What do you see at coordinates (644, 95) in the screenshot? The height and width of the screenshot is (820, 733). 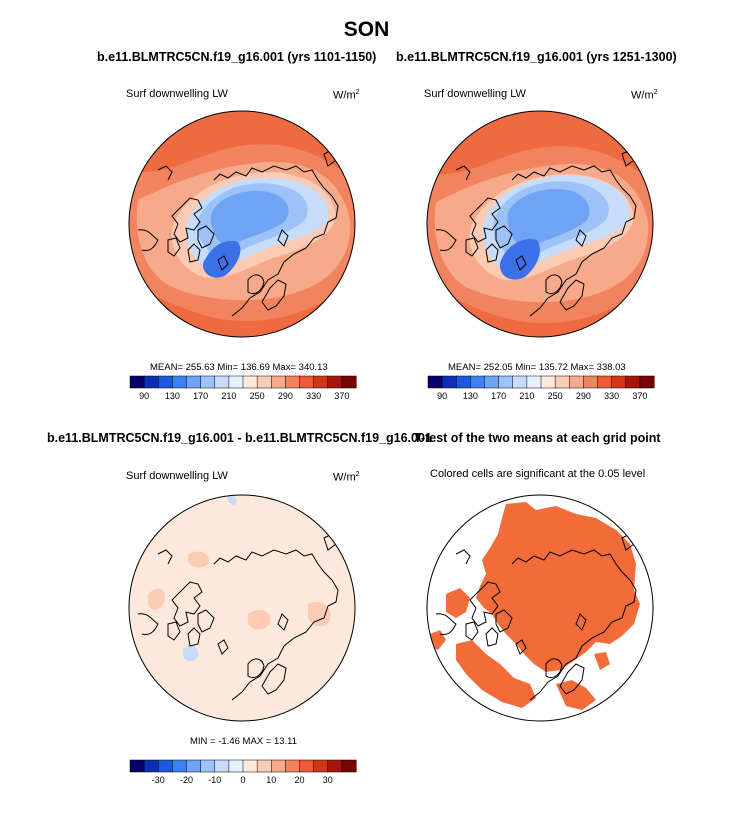 I see `panel-2-units: W/m2` at bounding box center [644, 95].